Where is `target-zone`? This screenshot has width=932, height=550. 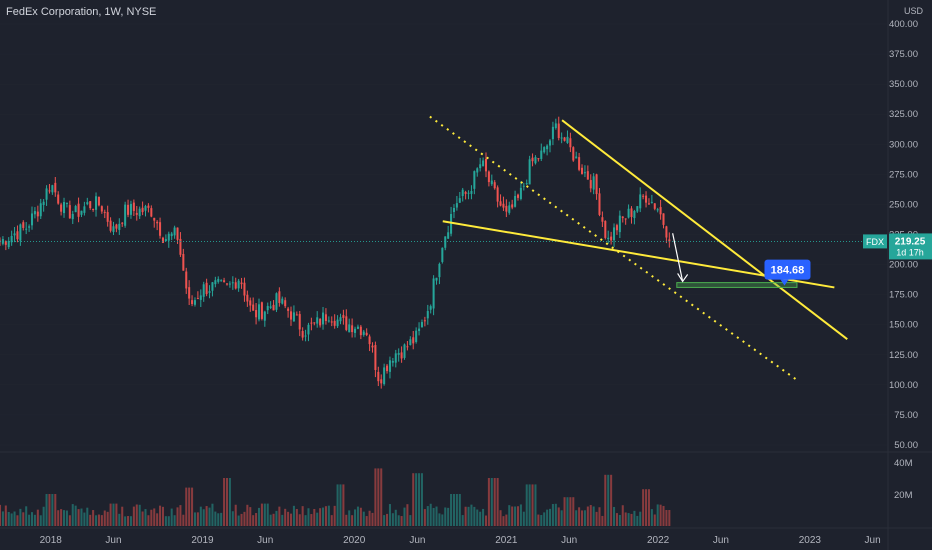
target-zone is located at coordinates (737, 285).